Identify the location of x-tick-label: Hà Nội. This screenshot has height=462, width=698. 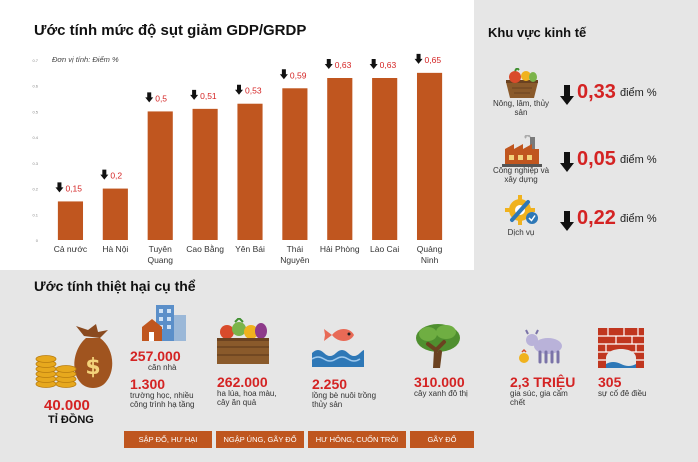
(115, 249).